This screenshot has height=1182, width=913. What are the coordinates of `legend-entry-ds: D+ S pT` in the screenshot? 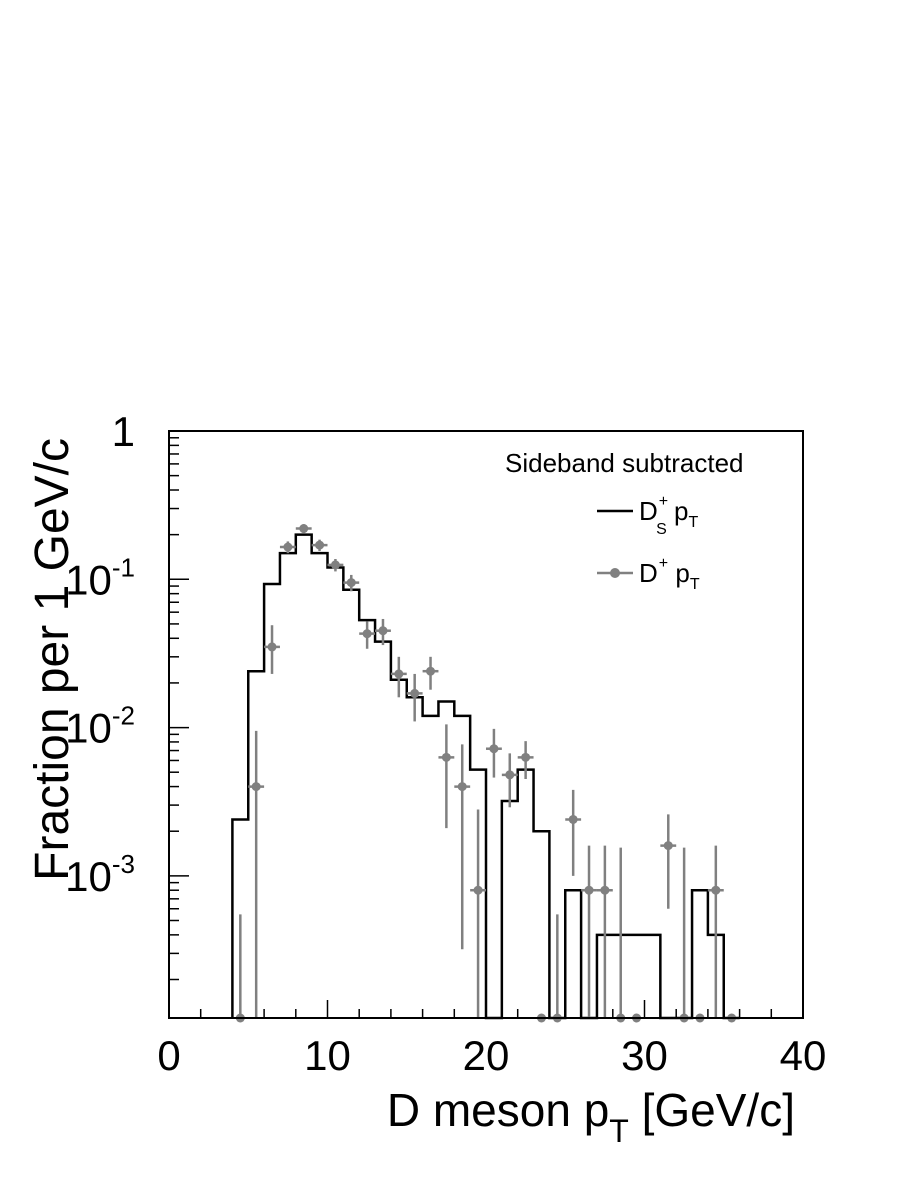 It's located at (647, 515).